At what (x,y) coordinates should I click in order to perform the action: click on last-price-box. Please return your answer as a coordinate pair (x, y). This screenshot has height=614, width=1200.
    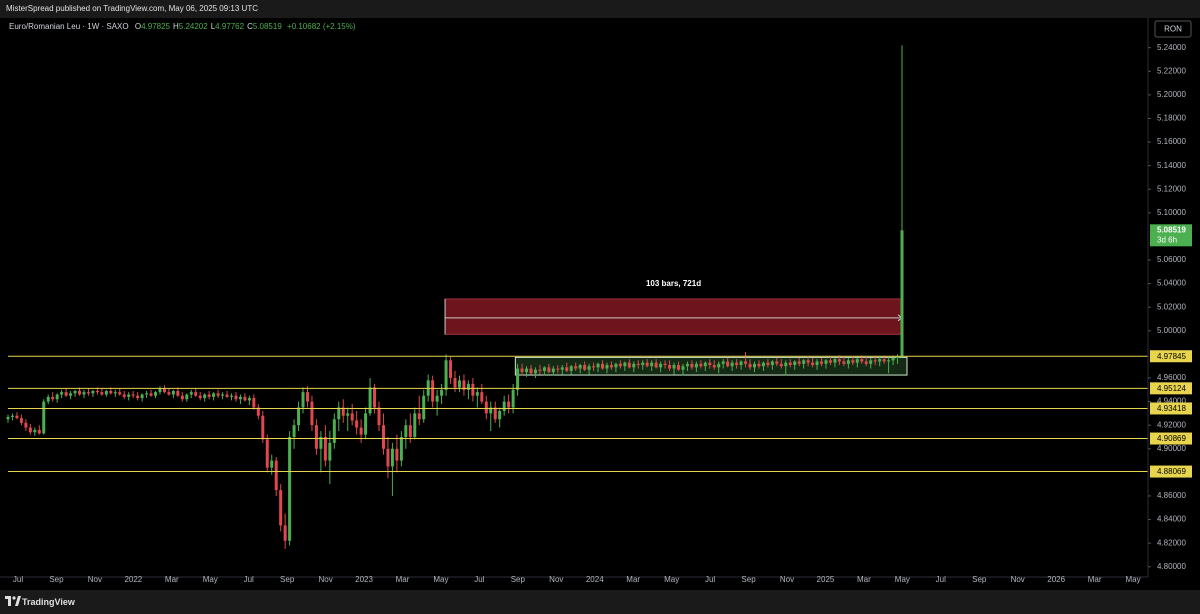
    Looking at the image, I should click on (1171, 235).